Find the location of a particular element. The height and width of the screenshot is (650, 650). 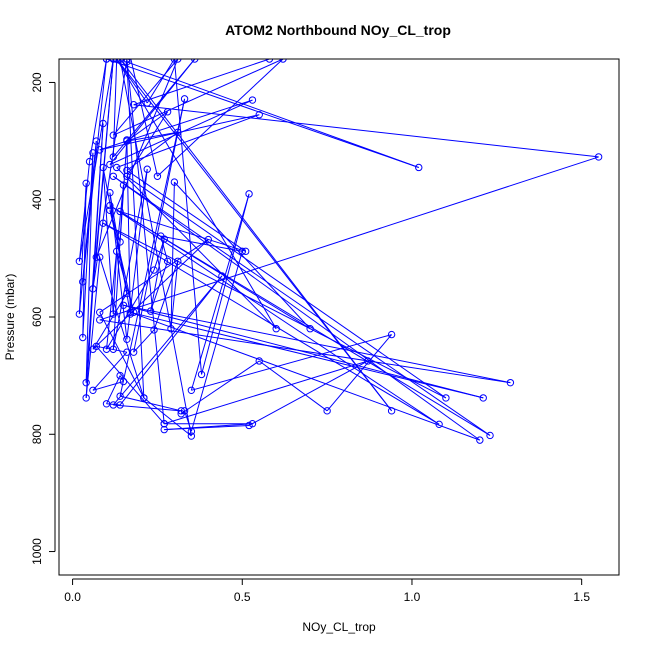

x-tick-label: 0.5 is located at coordinates (242, 597).